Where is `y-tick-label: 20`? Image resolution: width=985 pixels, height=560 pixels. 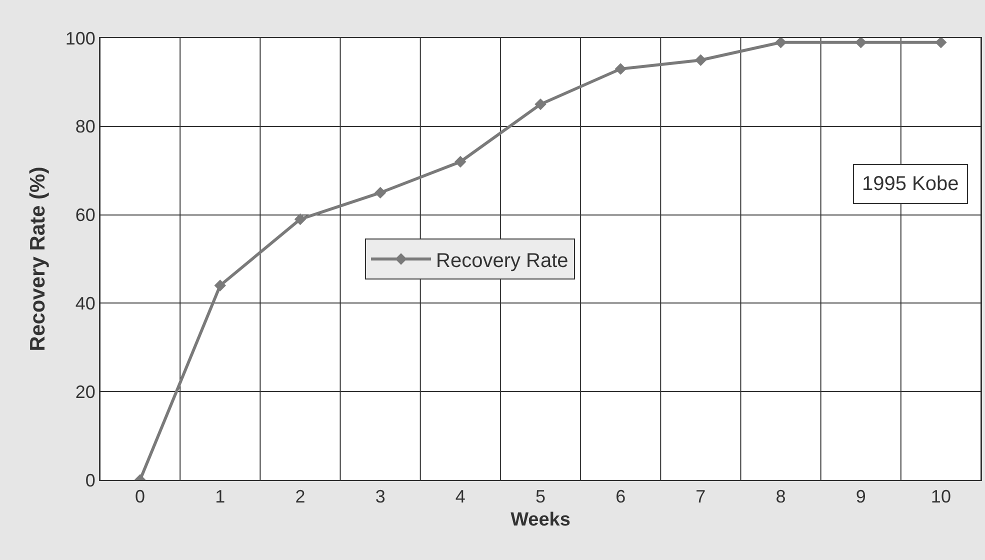 y-tick-label: 20 is located at coordinates (85, 392).